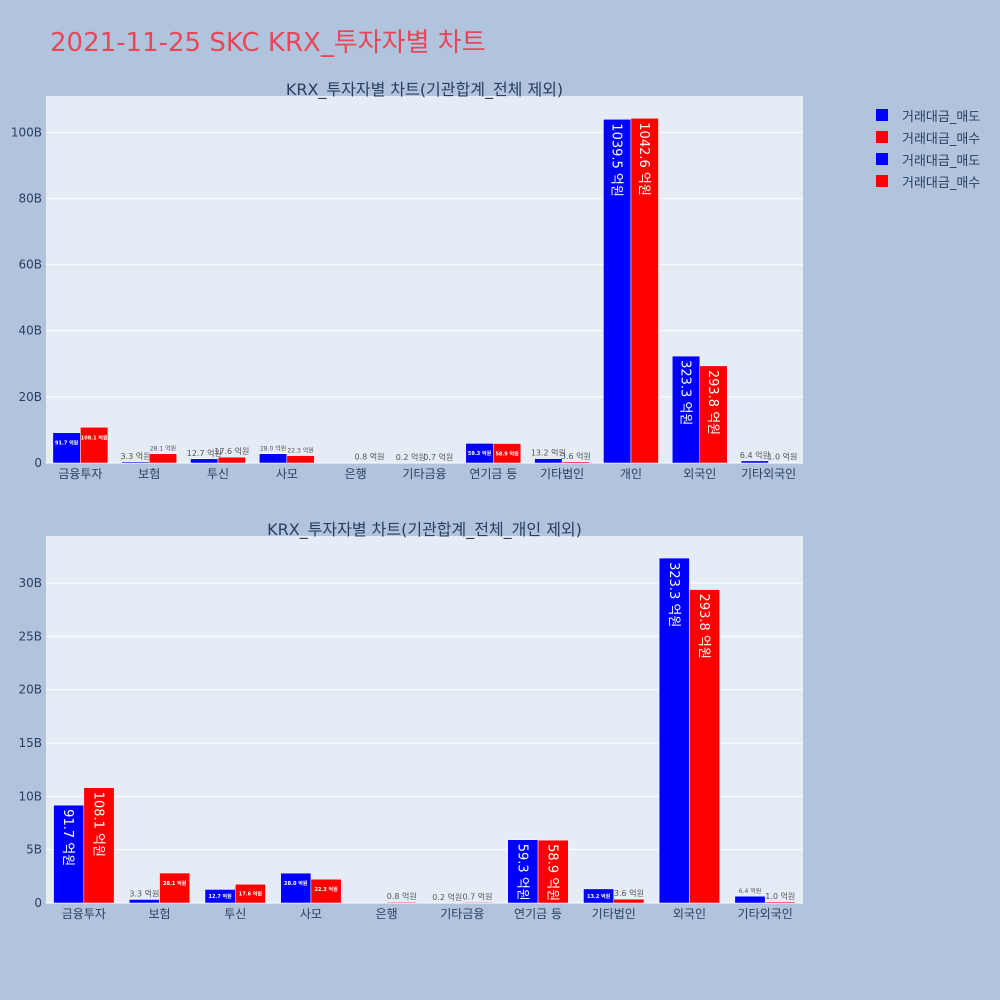 Image resolution: width=1000 pixels, height=1000 pixels. I want to click on y-tick-label: 80B, so click(30, 198).